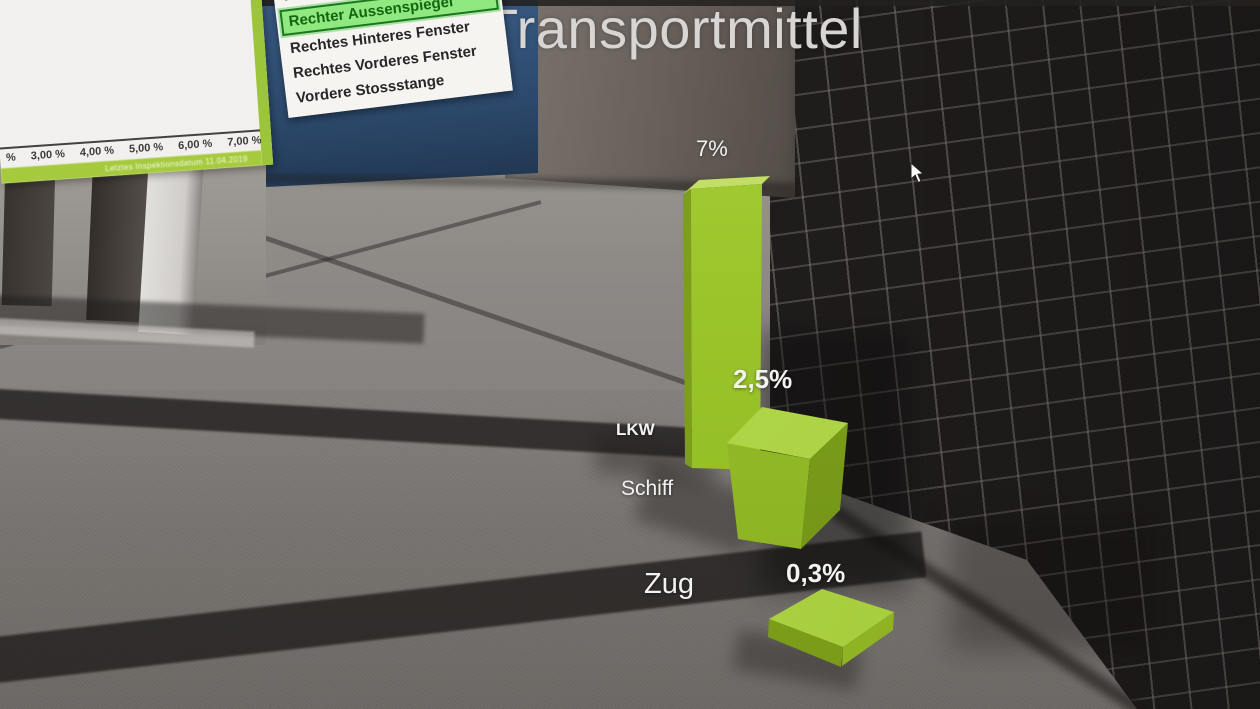  What do you see at coordinates (650, 99) in the screenshot?
I see `back-wall` at bounding box center [650, 99].